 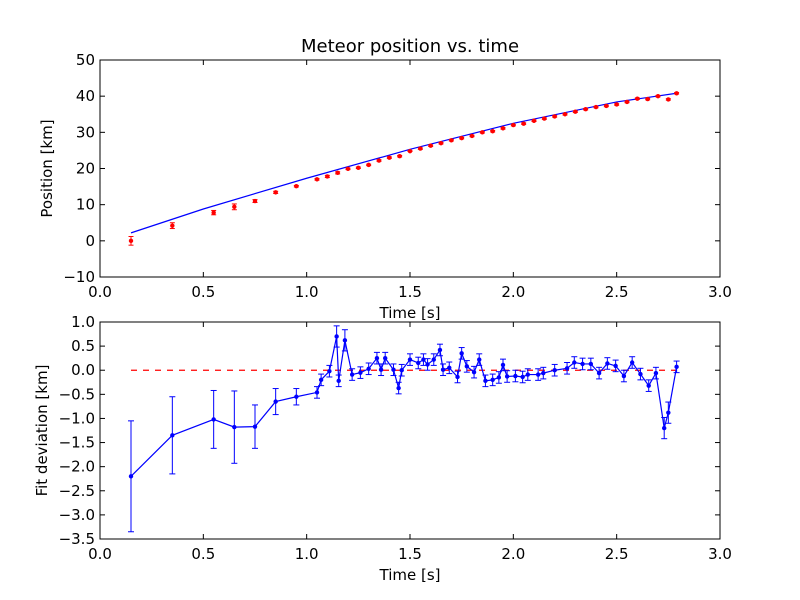 I want to click on y-tick-label: −1.0, so click(x=77, y=418).